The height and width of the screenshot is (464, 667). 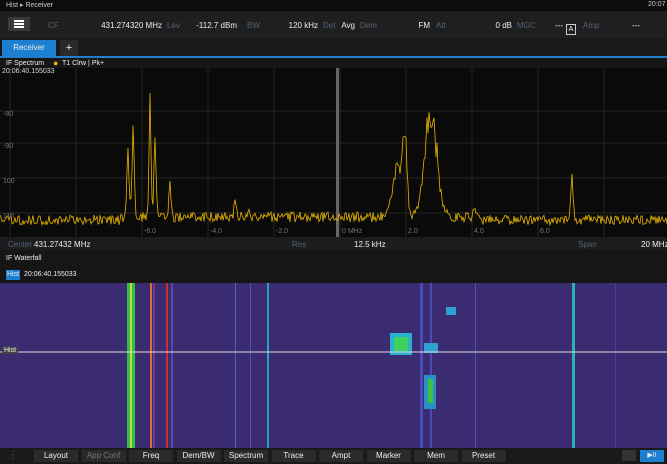 What do you see at coordinates (388, 456) in the screenshot?
I see `softkey: Marker` at bounding box center [388, 456].